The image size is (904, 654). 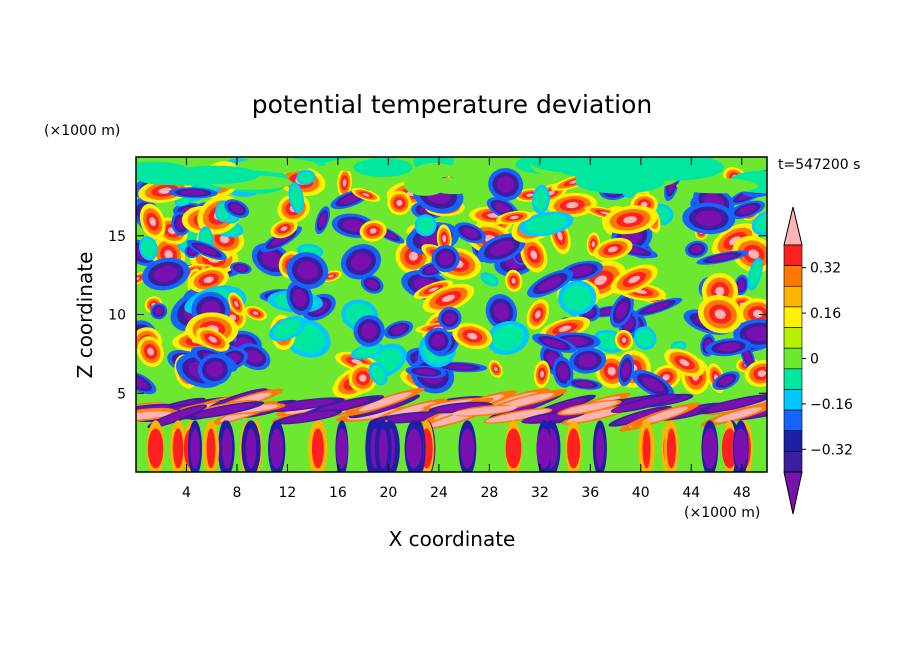 I want to click on colorbar-label: −0.16, so click(x=831, y=405).